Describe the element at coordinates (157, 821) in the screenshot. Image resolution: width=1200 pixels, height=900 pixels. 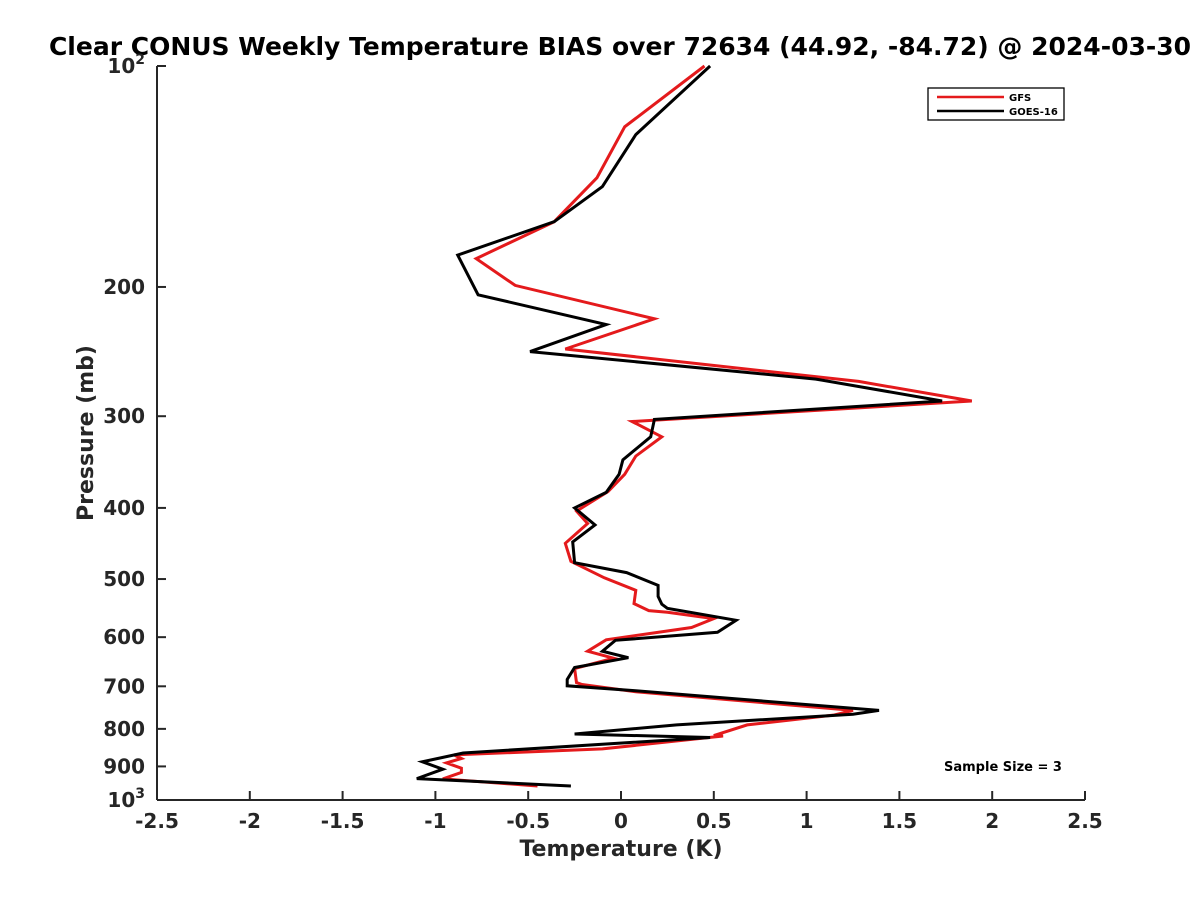
I see `x-tick-label: -2.5` at that location.